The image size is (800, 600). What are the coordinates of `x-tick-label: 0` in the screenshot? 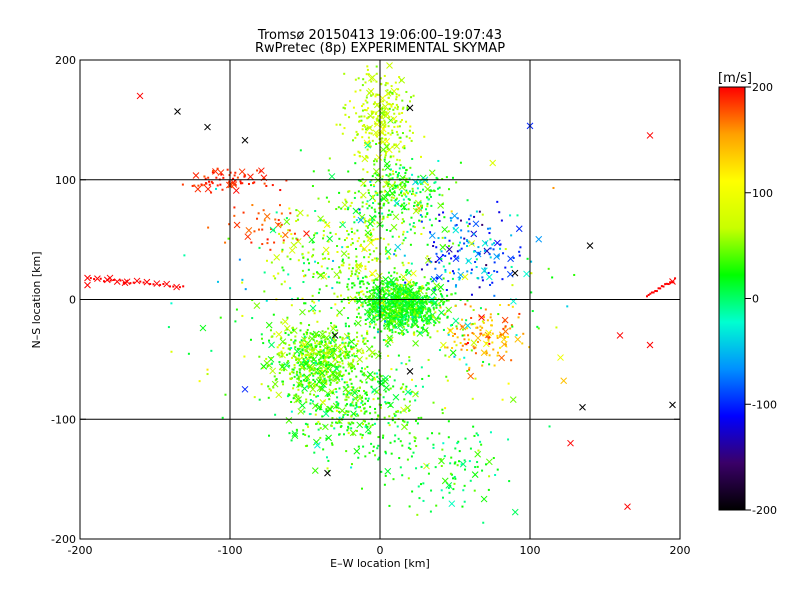 It's located at (380, 550).